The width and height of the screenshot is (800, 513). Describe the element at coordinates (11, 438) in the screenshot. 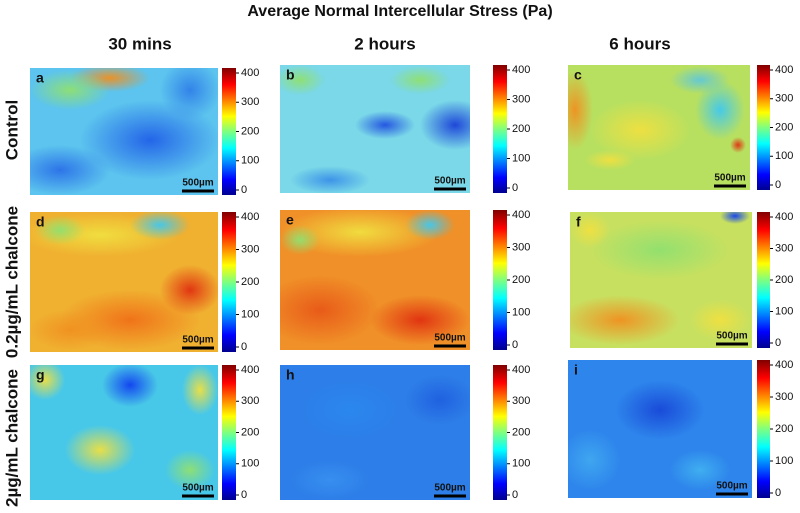

I see `row-header: 2µg/mL chalcone` at that location.